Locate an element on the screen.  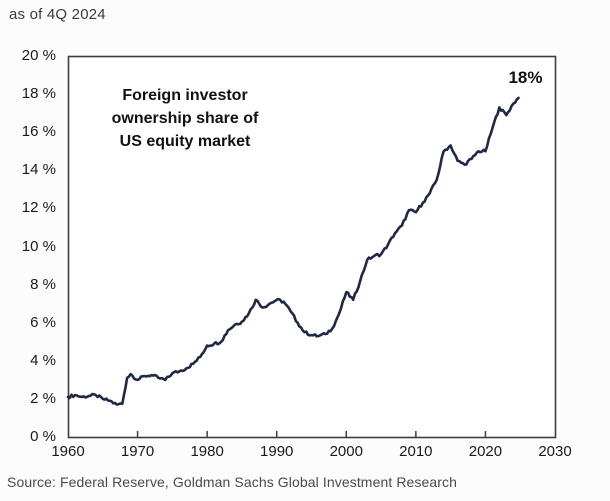
x-tick-label: 2010 is located at coordinates (416, 451).